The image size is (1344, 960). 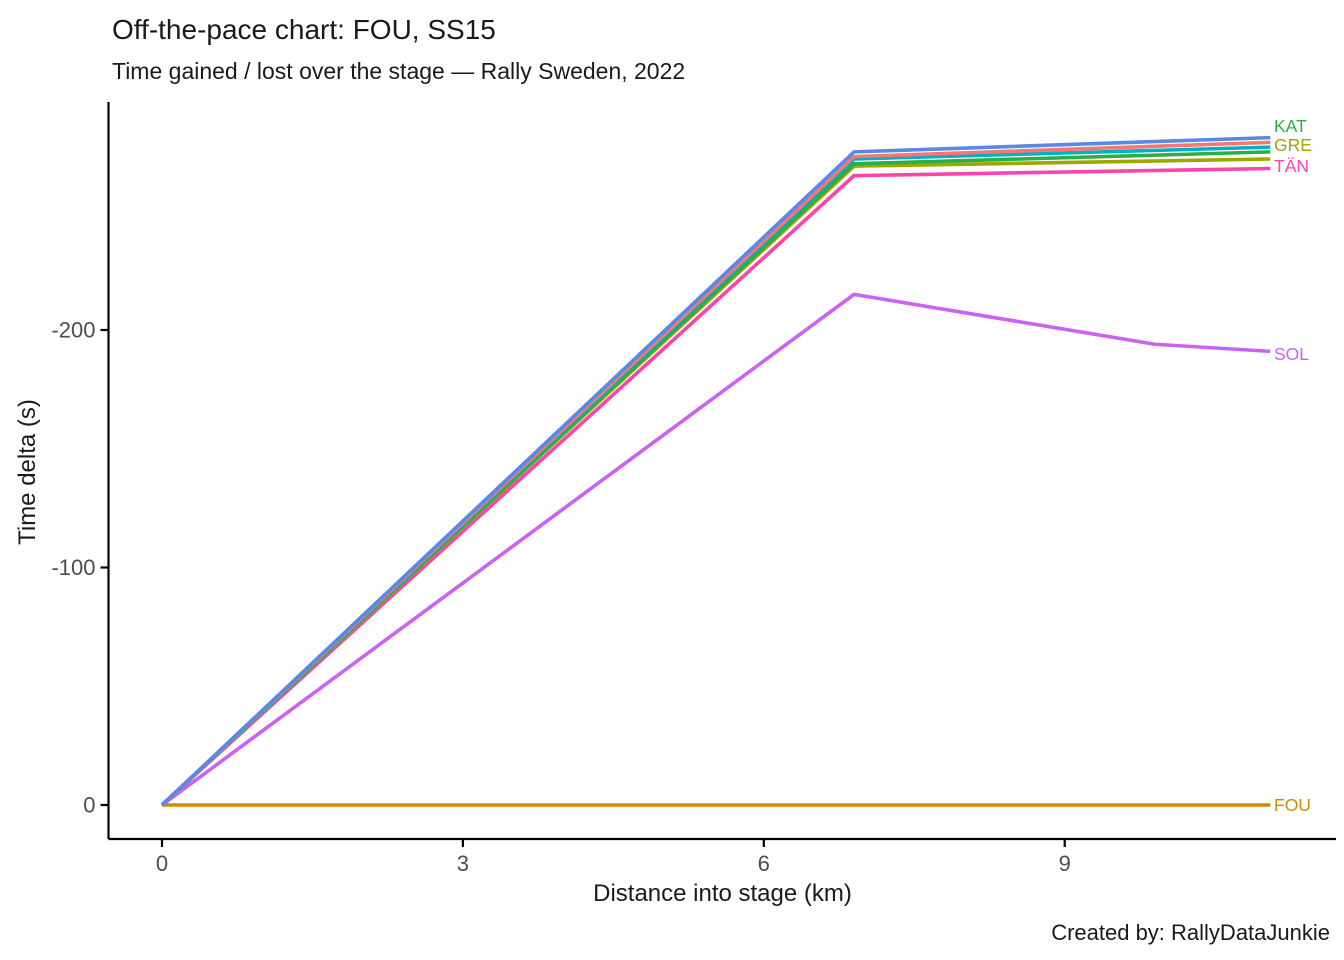 What do you see at coordinates (73, 567) in the screenshot?
I see `y-tick-label: -100` at bounding box center [73, 567].